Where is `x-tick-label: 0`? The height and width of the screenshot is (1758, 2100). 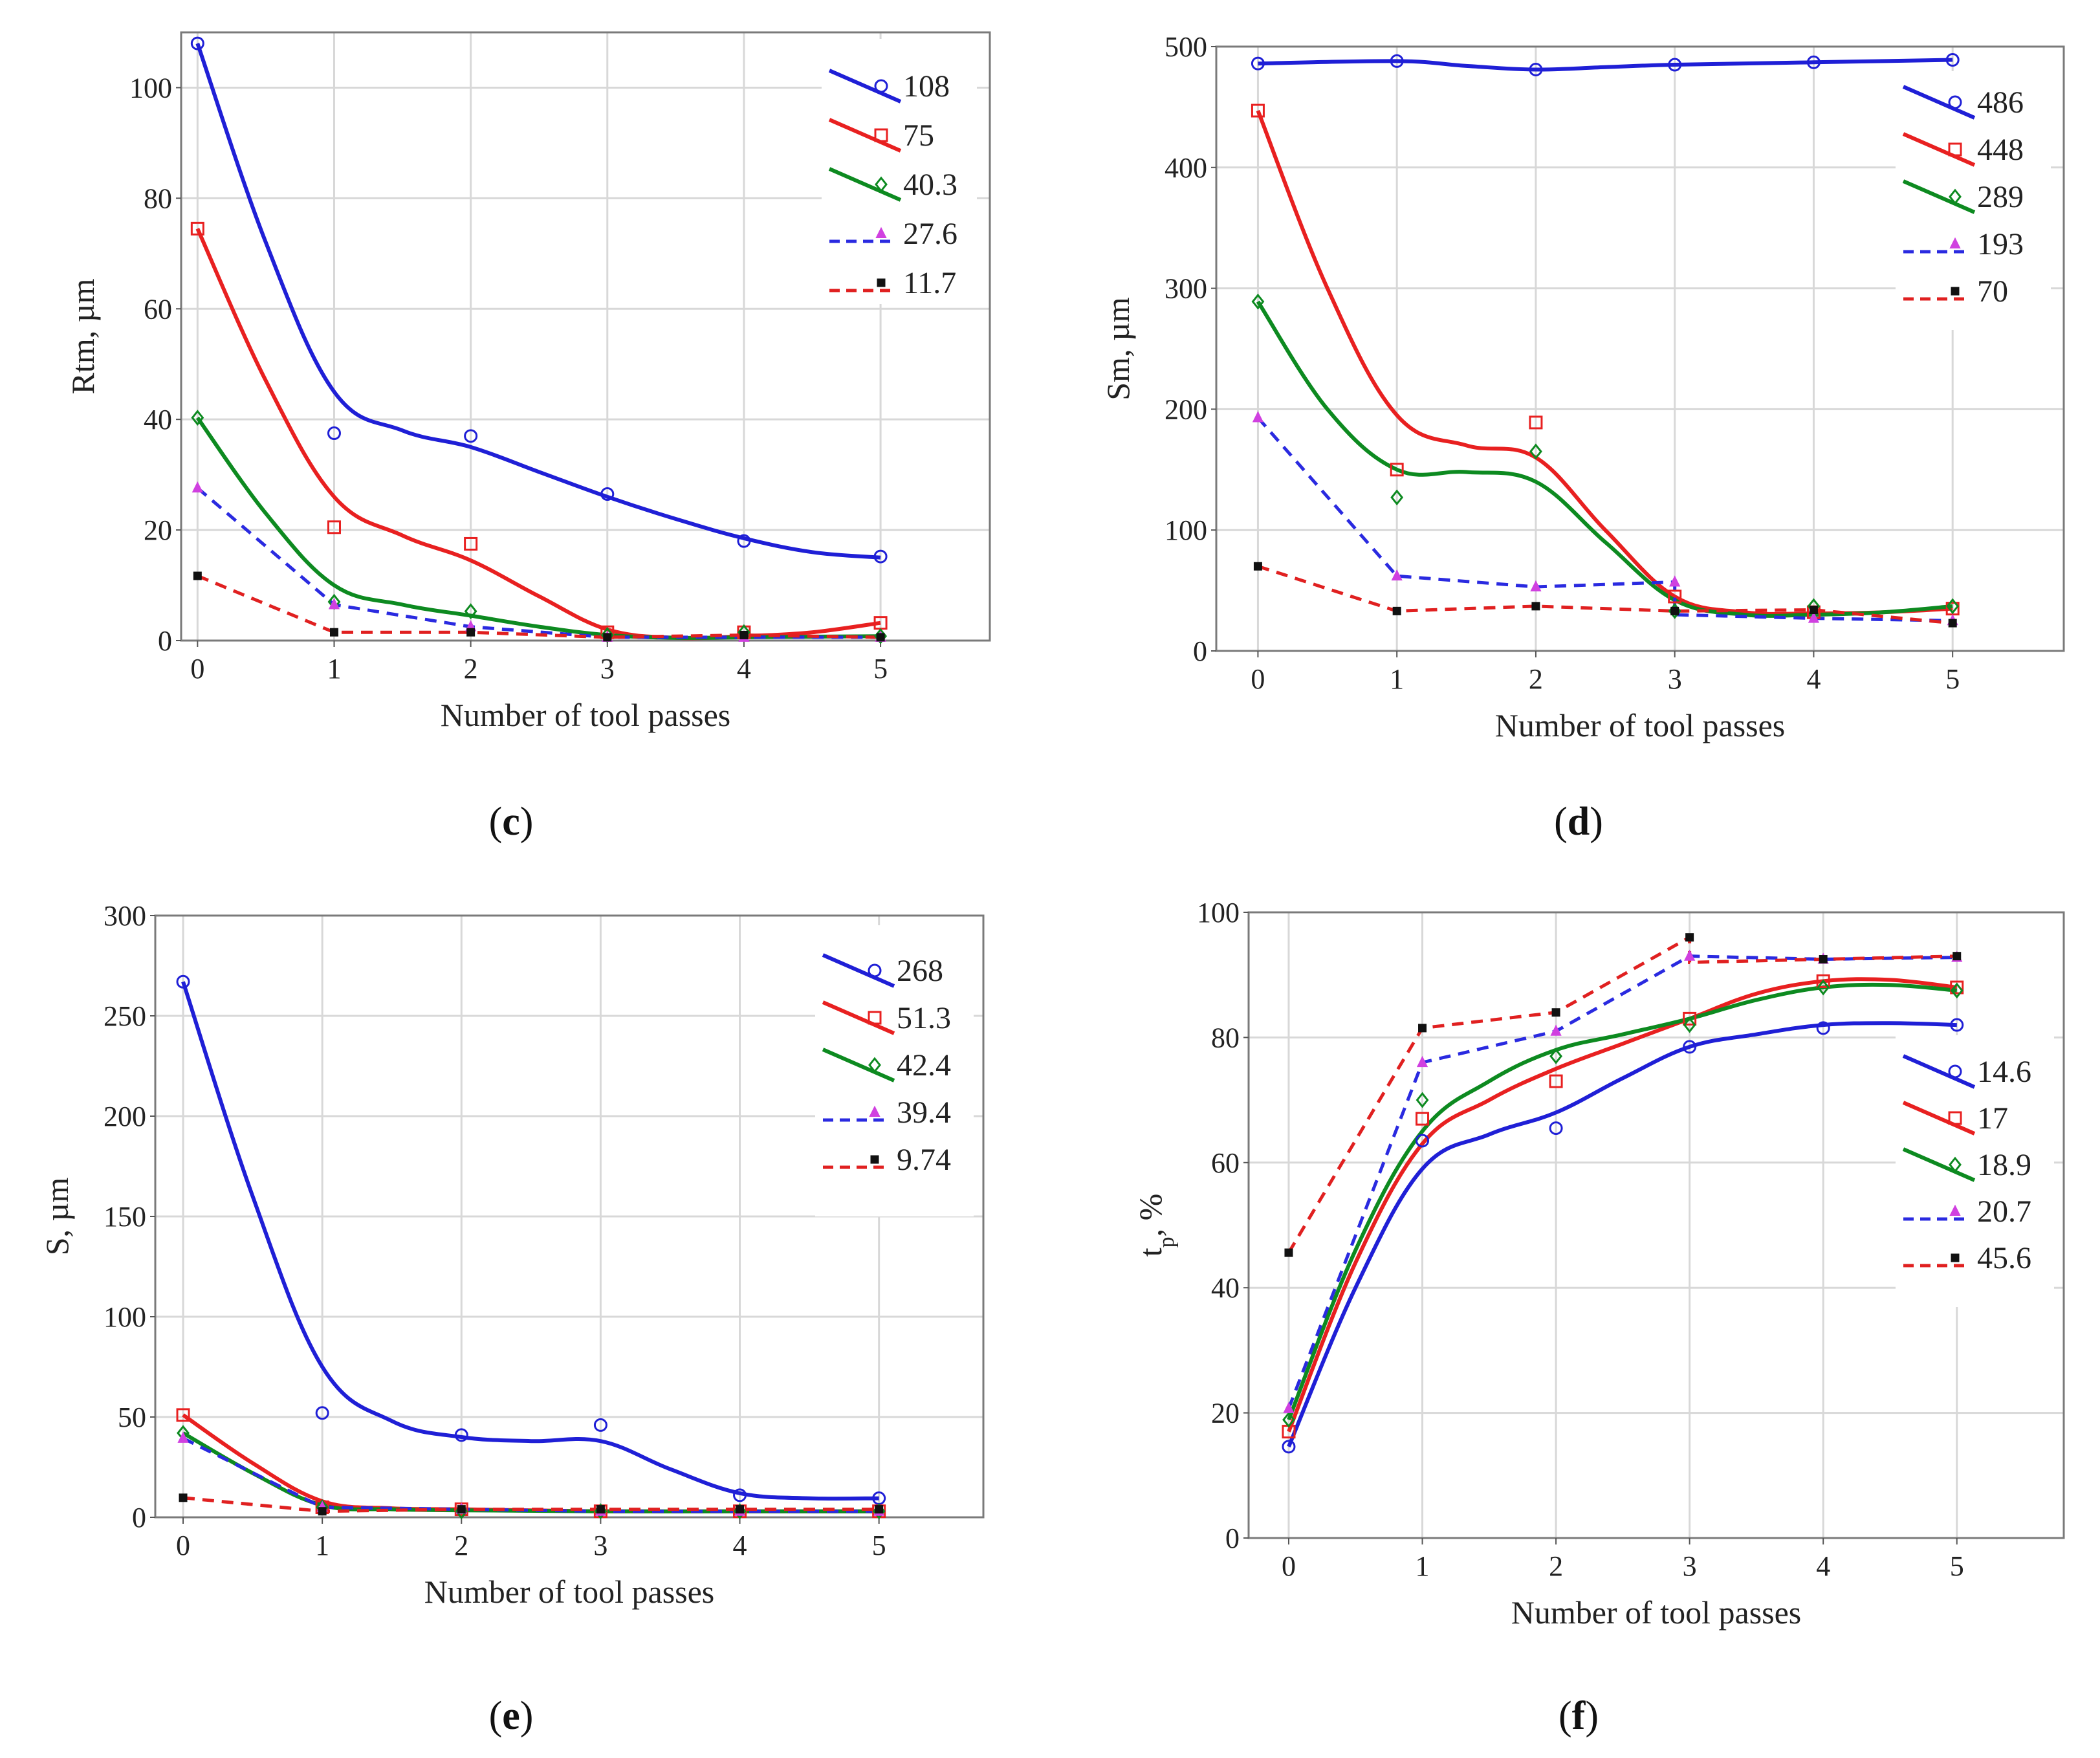
x-tick-label: 0 is located at coordinates (183, 1545).